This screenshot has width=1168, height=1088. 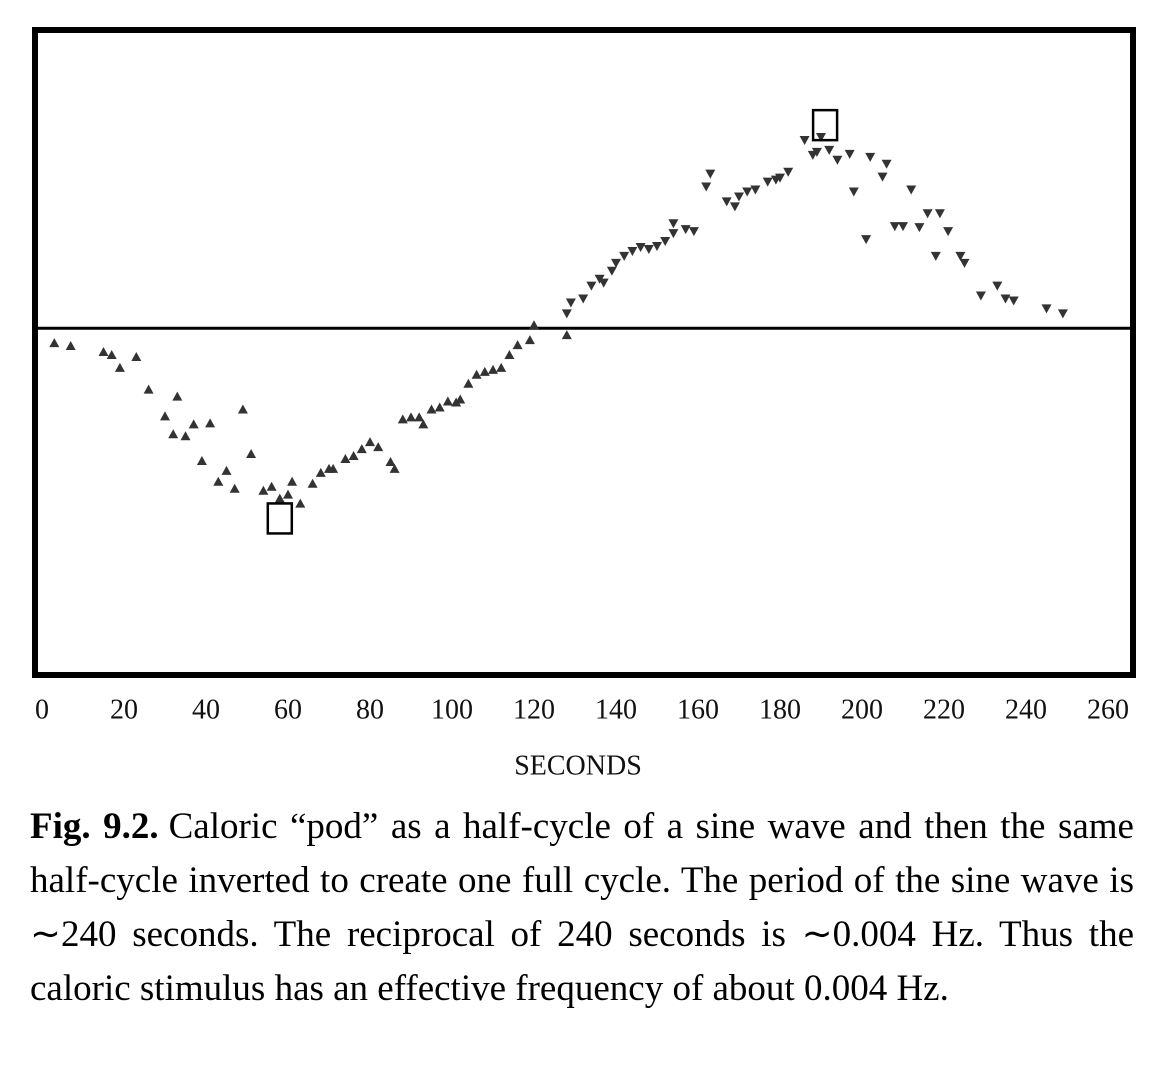 I want to click on caption-label: Fig. 9.2., so click(x=94, y=826).